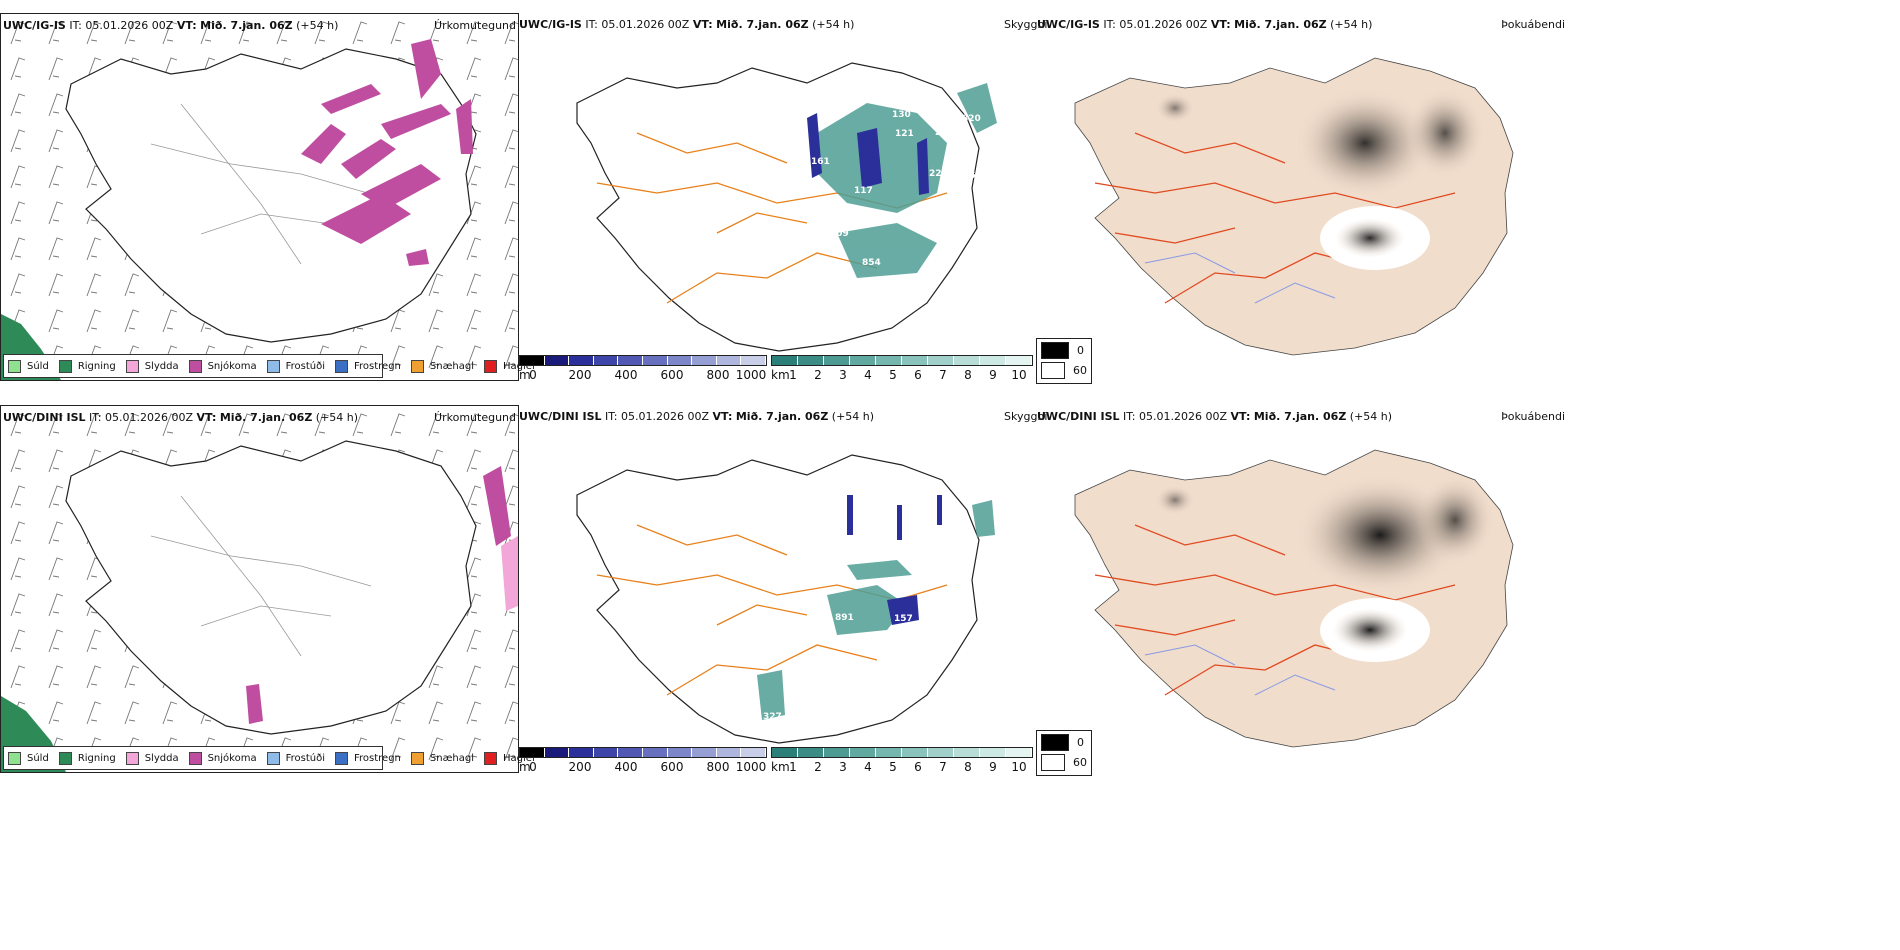 This screenshot has height=950, width=1900. What do you see at coordinates (860, 638) in the screenshot?
I see `cloud-label: 308` at bounding box center [860, 638].